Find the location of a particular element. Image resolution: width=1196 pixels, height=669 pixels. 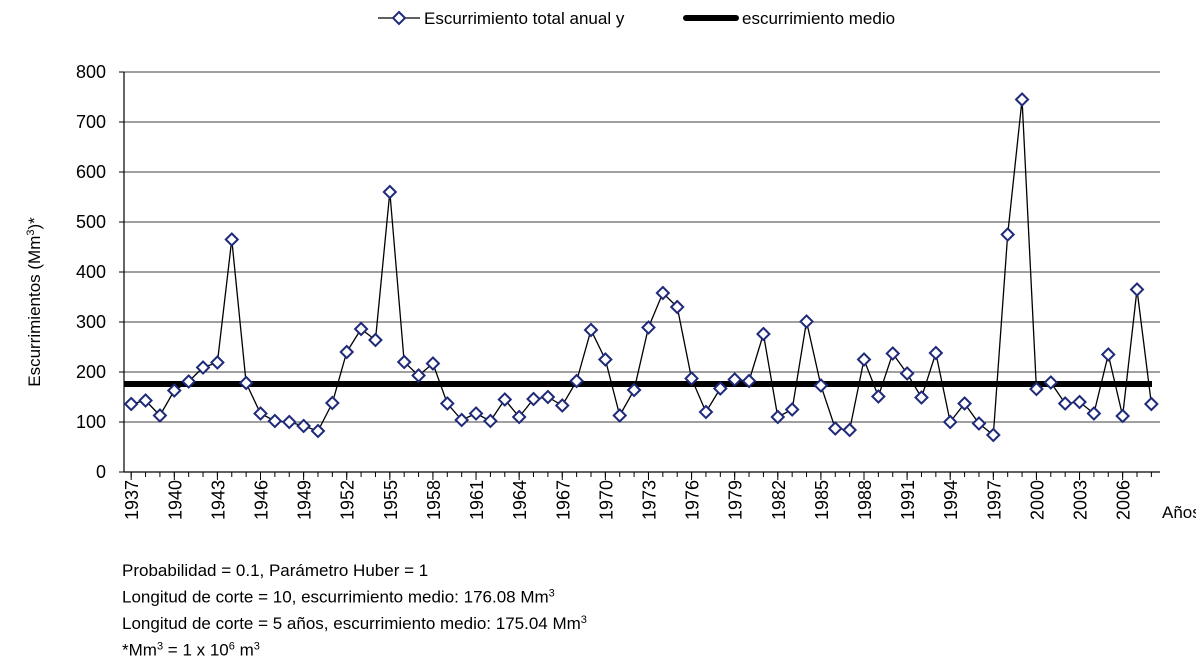

text-part: Probabilidad = 0.1, Parámetro Huber = 1 is located at coordinates (275, 570).